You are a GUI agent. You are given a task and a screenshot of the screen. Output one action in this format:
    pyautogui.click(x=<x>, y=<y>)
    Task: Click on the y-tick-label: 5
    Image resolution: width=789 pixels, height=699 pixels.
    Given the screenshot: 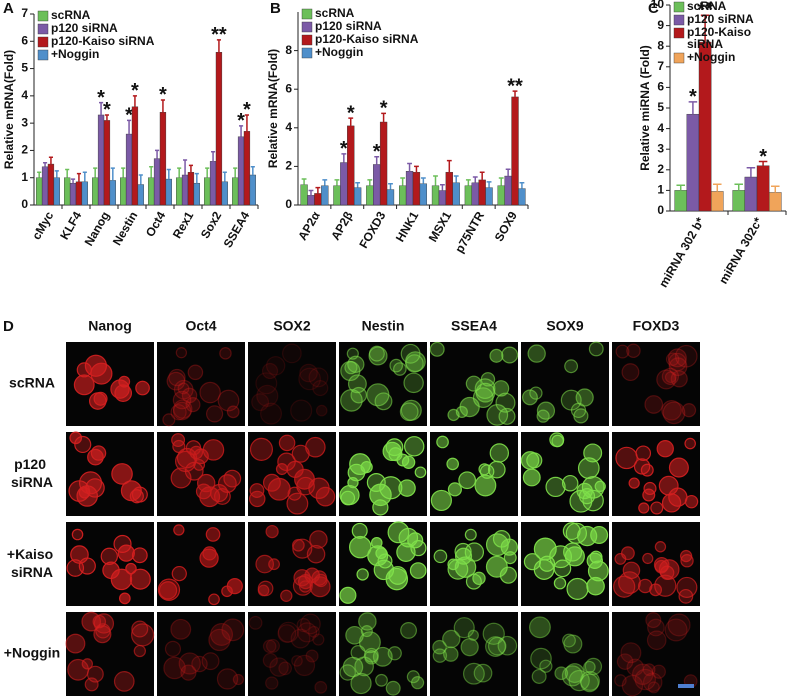 What is the action you would take?
    pyautogui.click(x=24, y=68)
    